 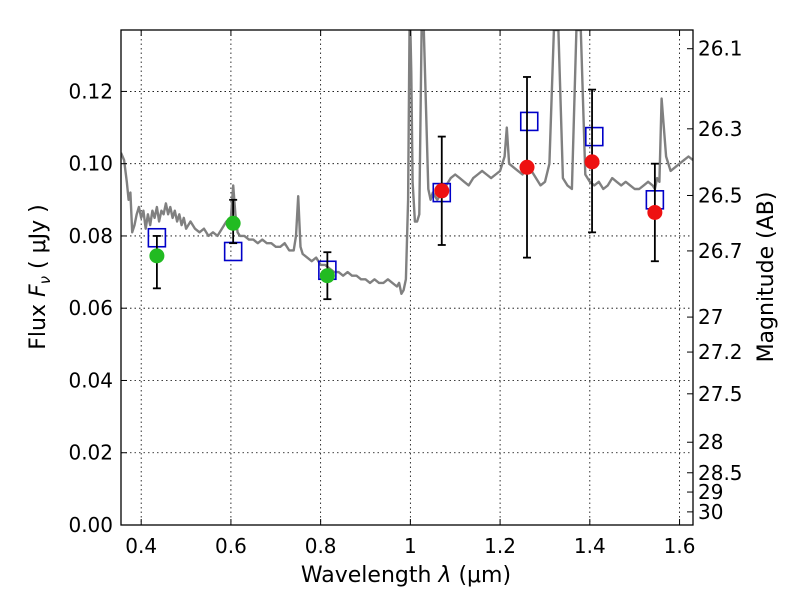 I want to click on magnitude-tick-label: 27.2, so click(x=720, y=352).